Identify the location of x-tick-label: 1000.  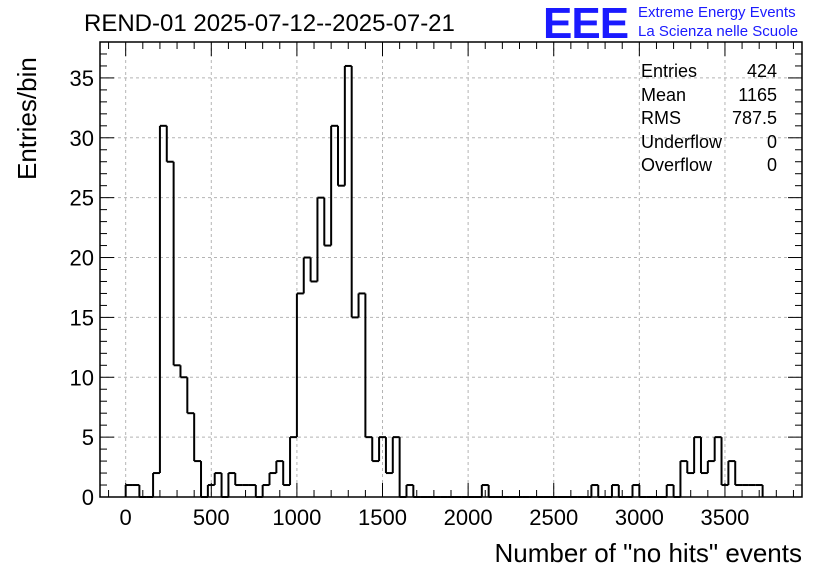
(296, 517).